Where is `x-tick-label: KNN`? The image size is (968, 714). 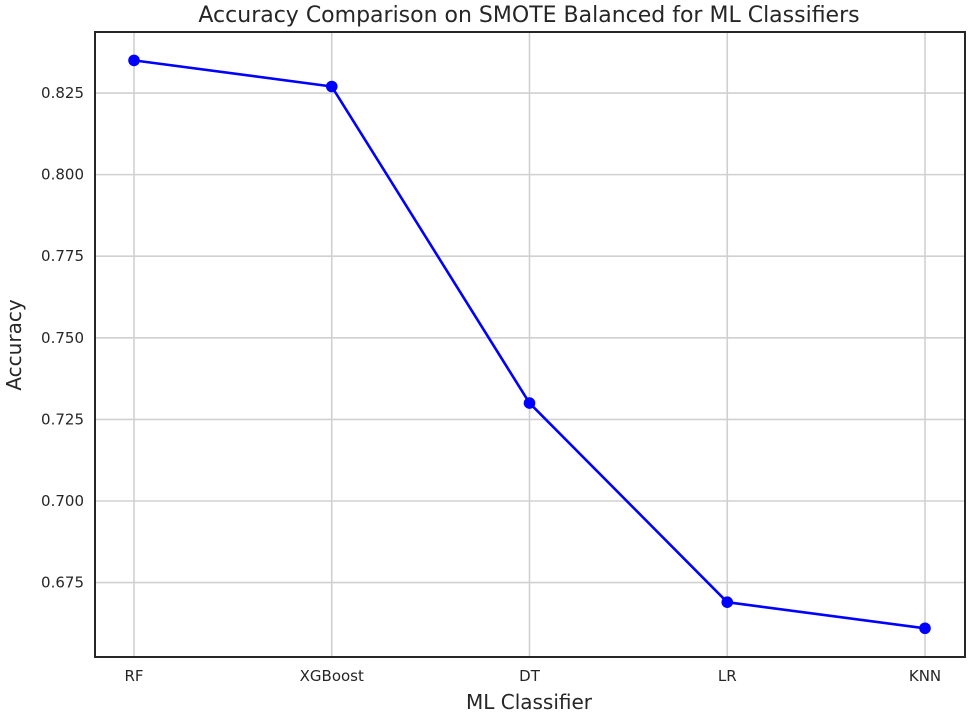
x-tick-label: KNN is located at coordinates (925, 676).